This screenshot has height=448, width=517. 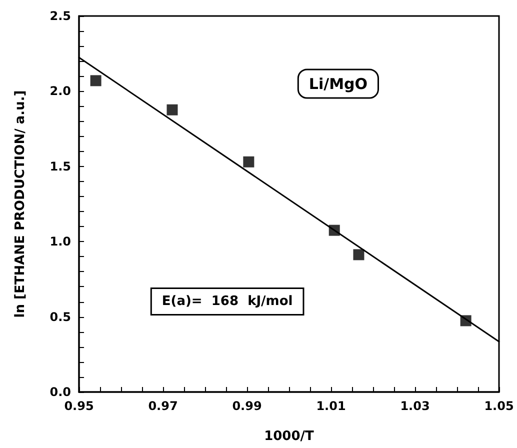 I want to click on y-axis-title: ln [ETHANE PRODUCTION/ a.u.], so click(x=20, y=204).